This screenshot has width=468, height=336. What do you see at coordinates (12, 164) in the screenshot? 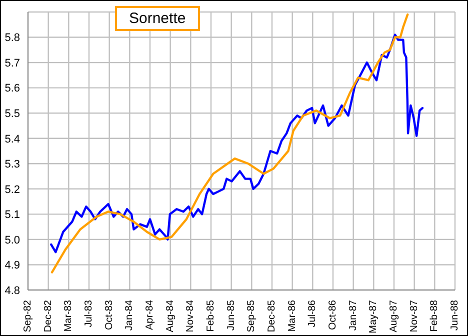
I see `y-tick-label: 5.3` at bounding box center [12, 164].